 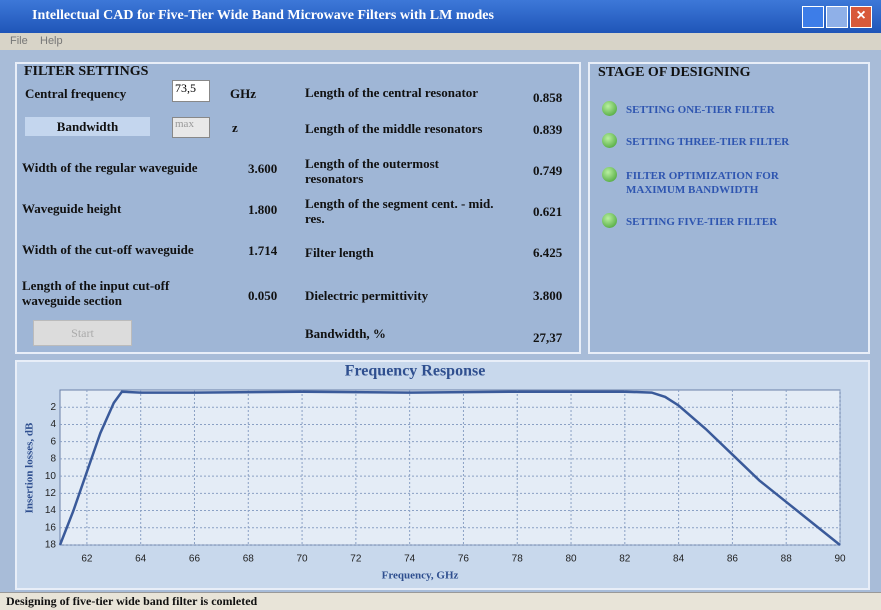 What do you see at coordinates (86, 71) in the screenshot?
I see `panel-title: FILTER SETTINGS` at bounding box center [86, 71].